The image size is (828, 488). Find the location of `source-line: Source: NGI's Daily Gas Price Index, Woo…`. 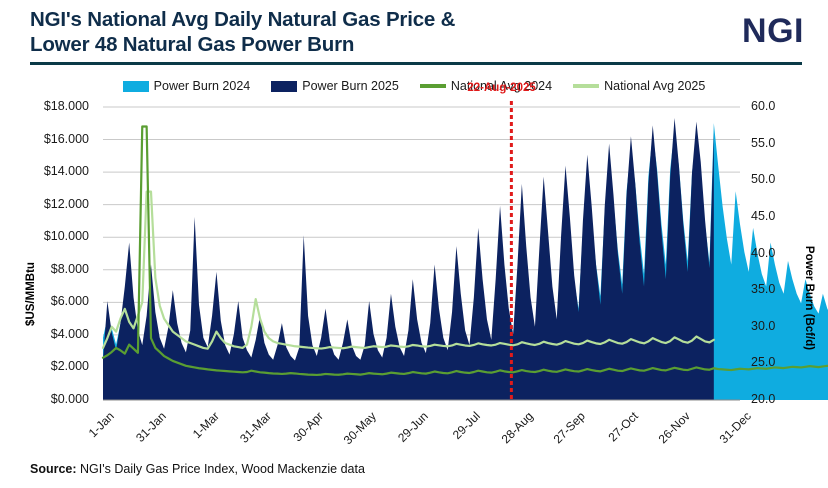

source-line: Source: NGI's Daily Gas Price Index, Woo… is located at coordinates (197, 469).